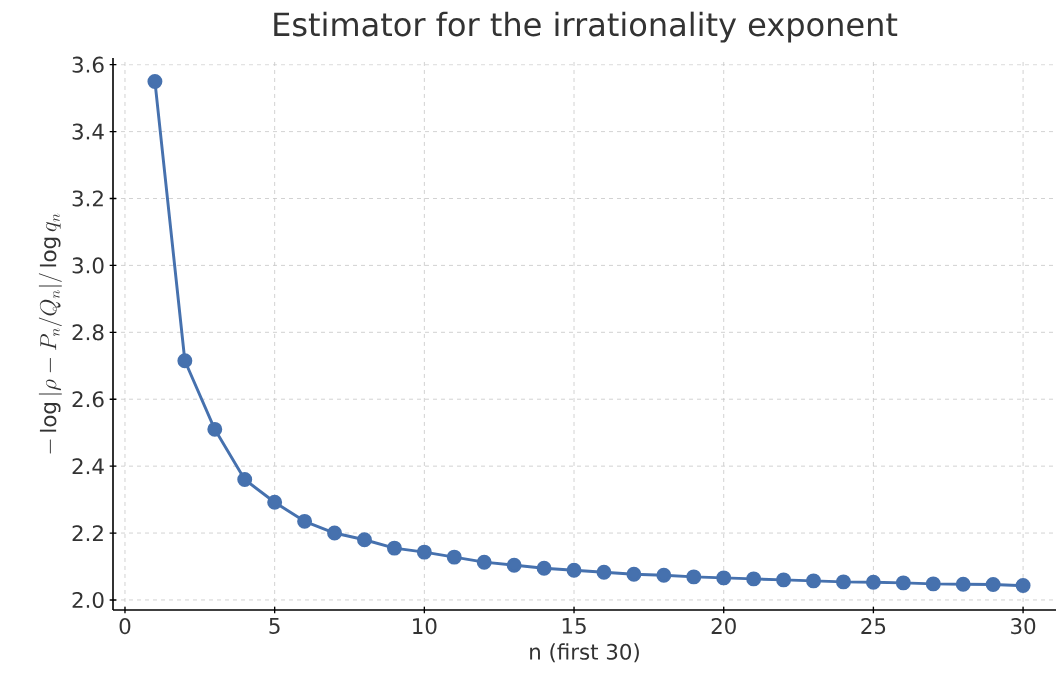  I want to click on x-tick-label: 25, so click(873, 626).